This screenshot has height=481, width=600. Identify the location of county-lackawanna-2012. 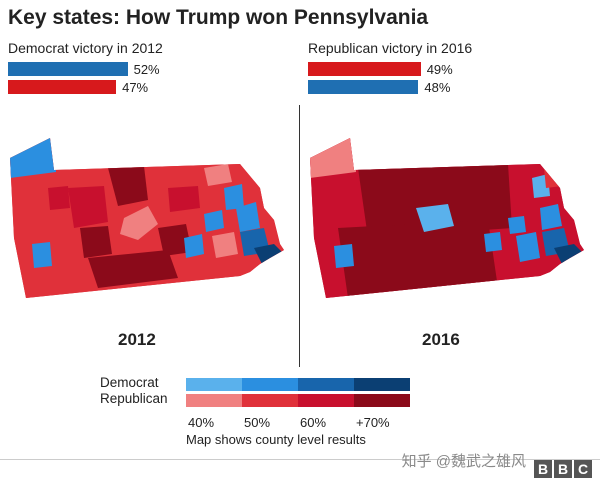
(234, 197).